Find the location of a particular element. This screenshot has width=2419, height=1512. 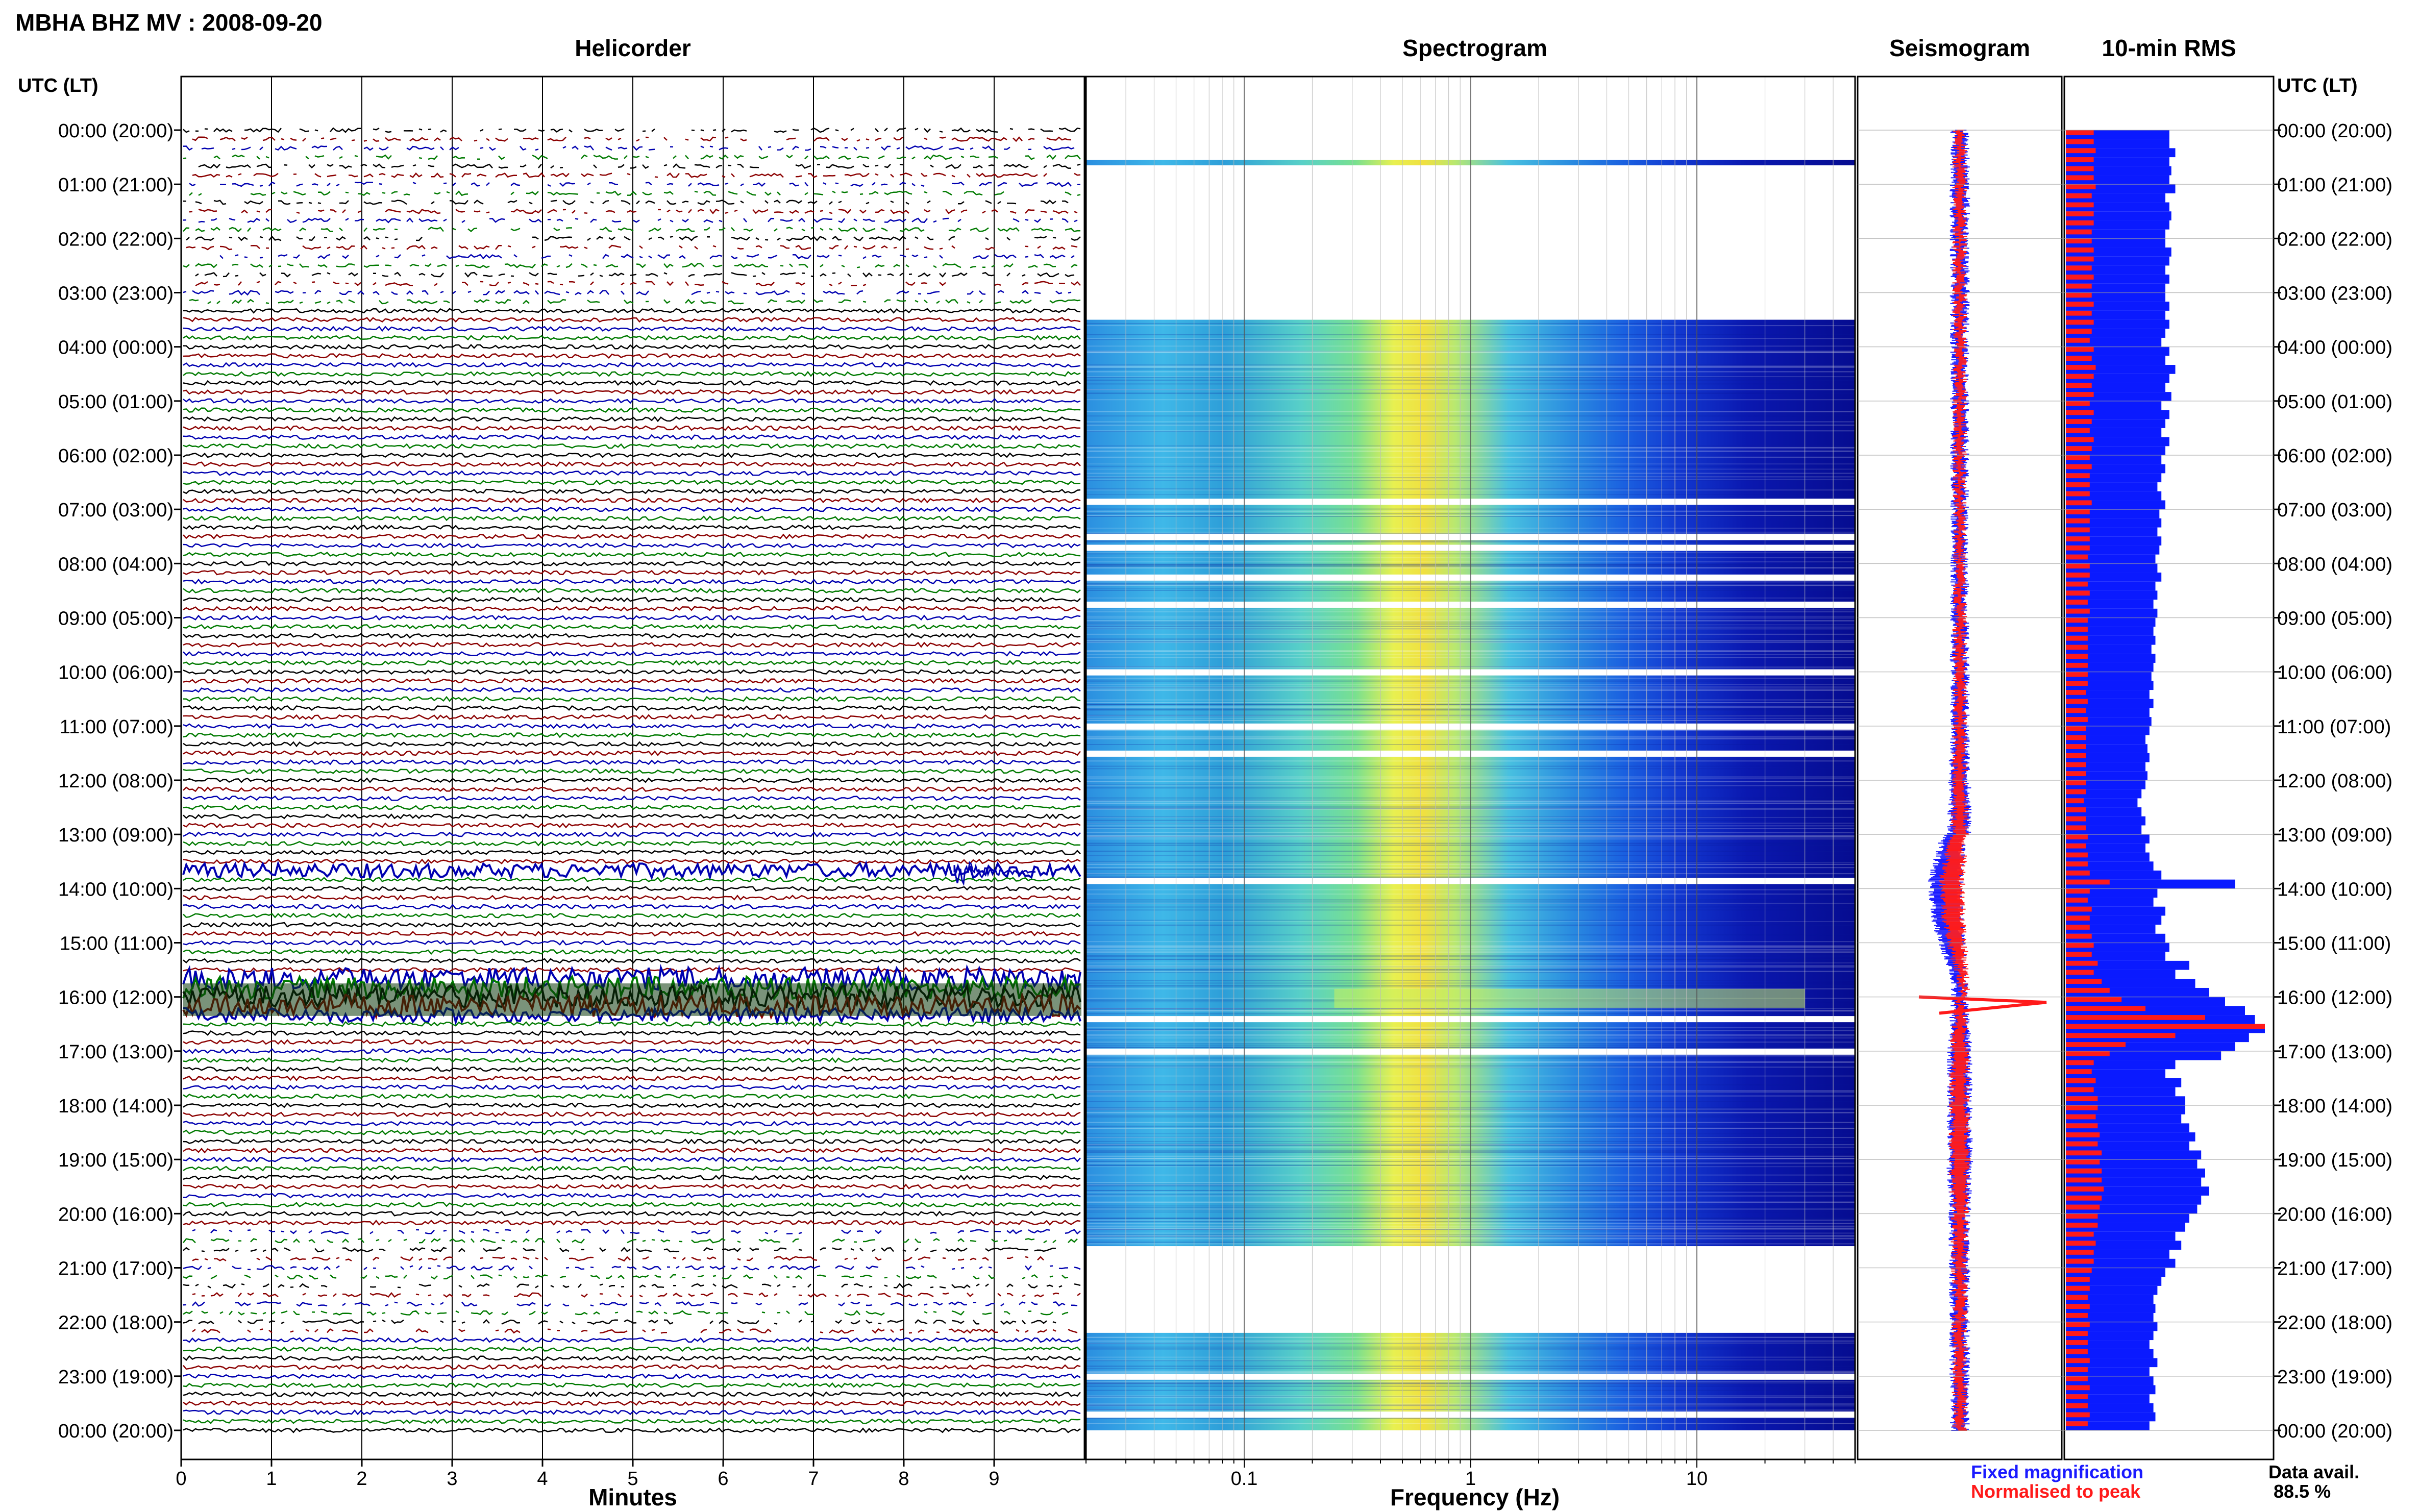

data-avail-value: 88.5 % is located at coordinates (2302, 1491).